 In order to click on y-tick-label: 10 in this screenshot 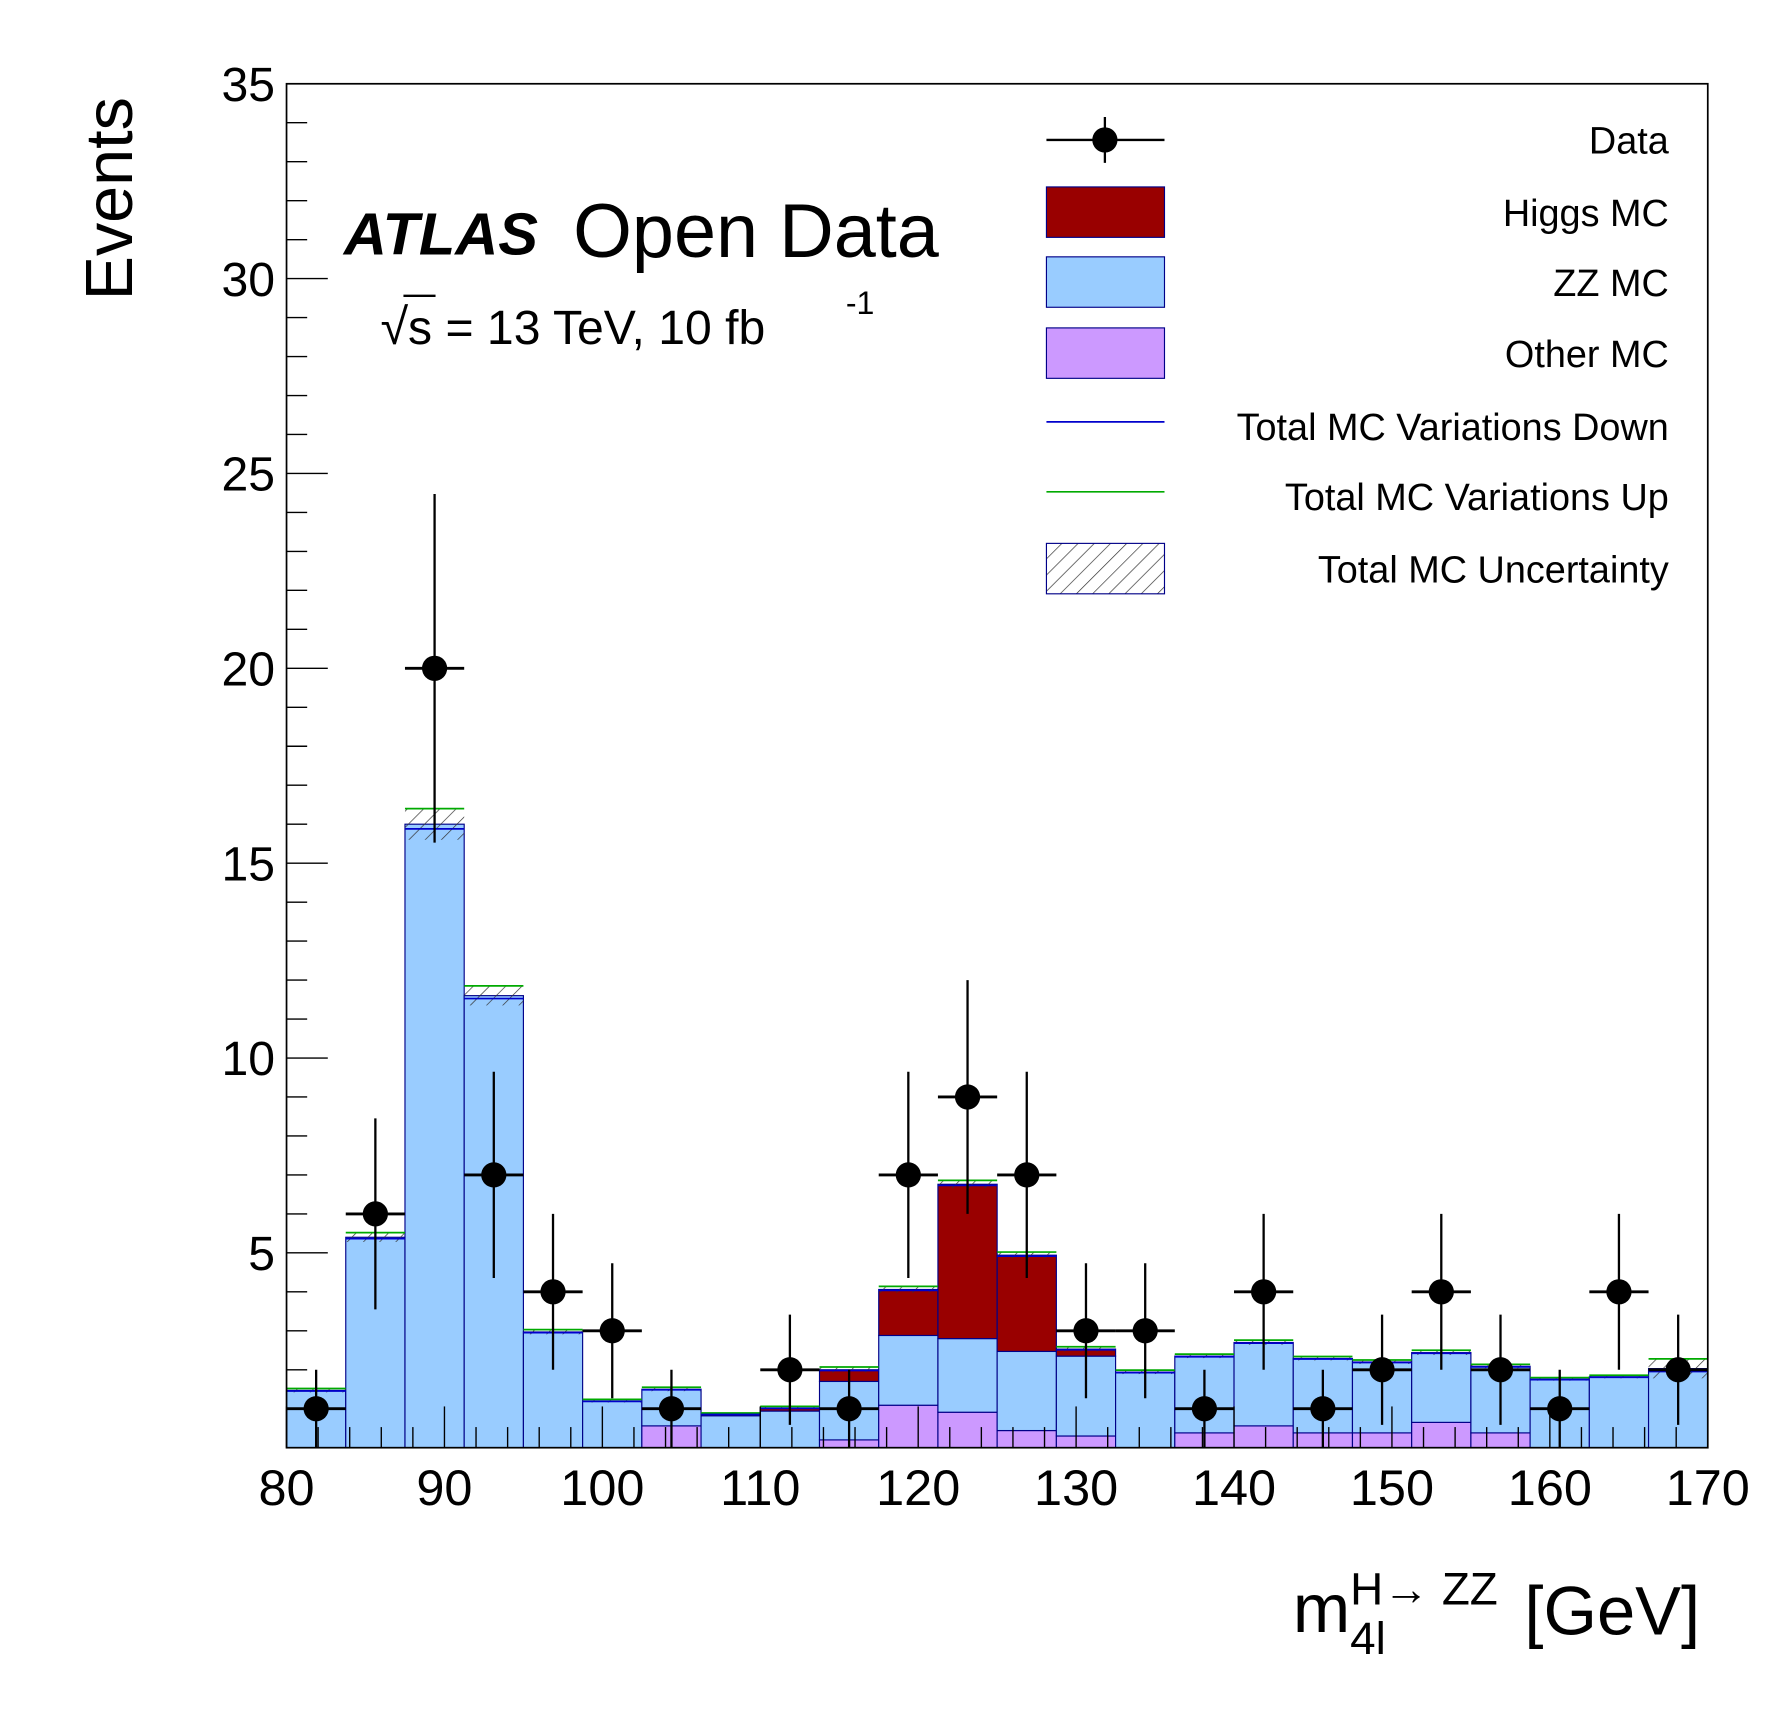, I will do `click(249, 1059)`.